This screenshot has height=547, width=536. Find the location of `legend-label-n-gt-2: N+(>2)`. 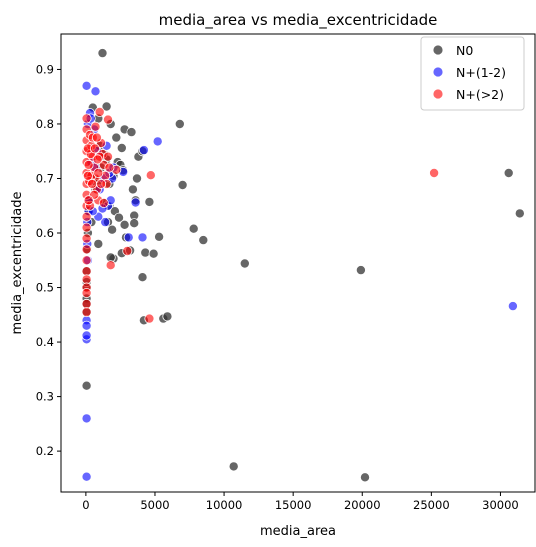

legend-label-n-gt-2: N+(>2) is located at coordinates (480, 94).